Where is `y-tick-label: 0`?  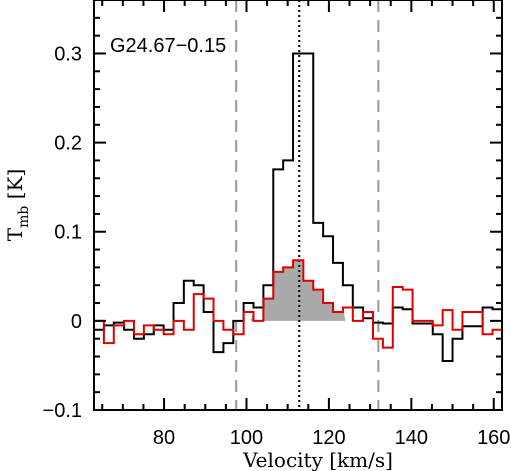 y-tick-label: 0 is located at coordinates (76, 322).